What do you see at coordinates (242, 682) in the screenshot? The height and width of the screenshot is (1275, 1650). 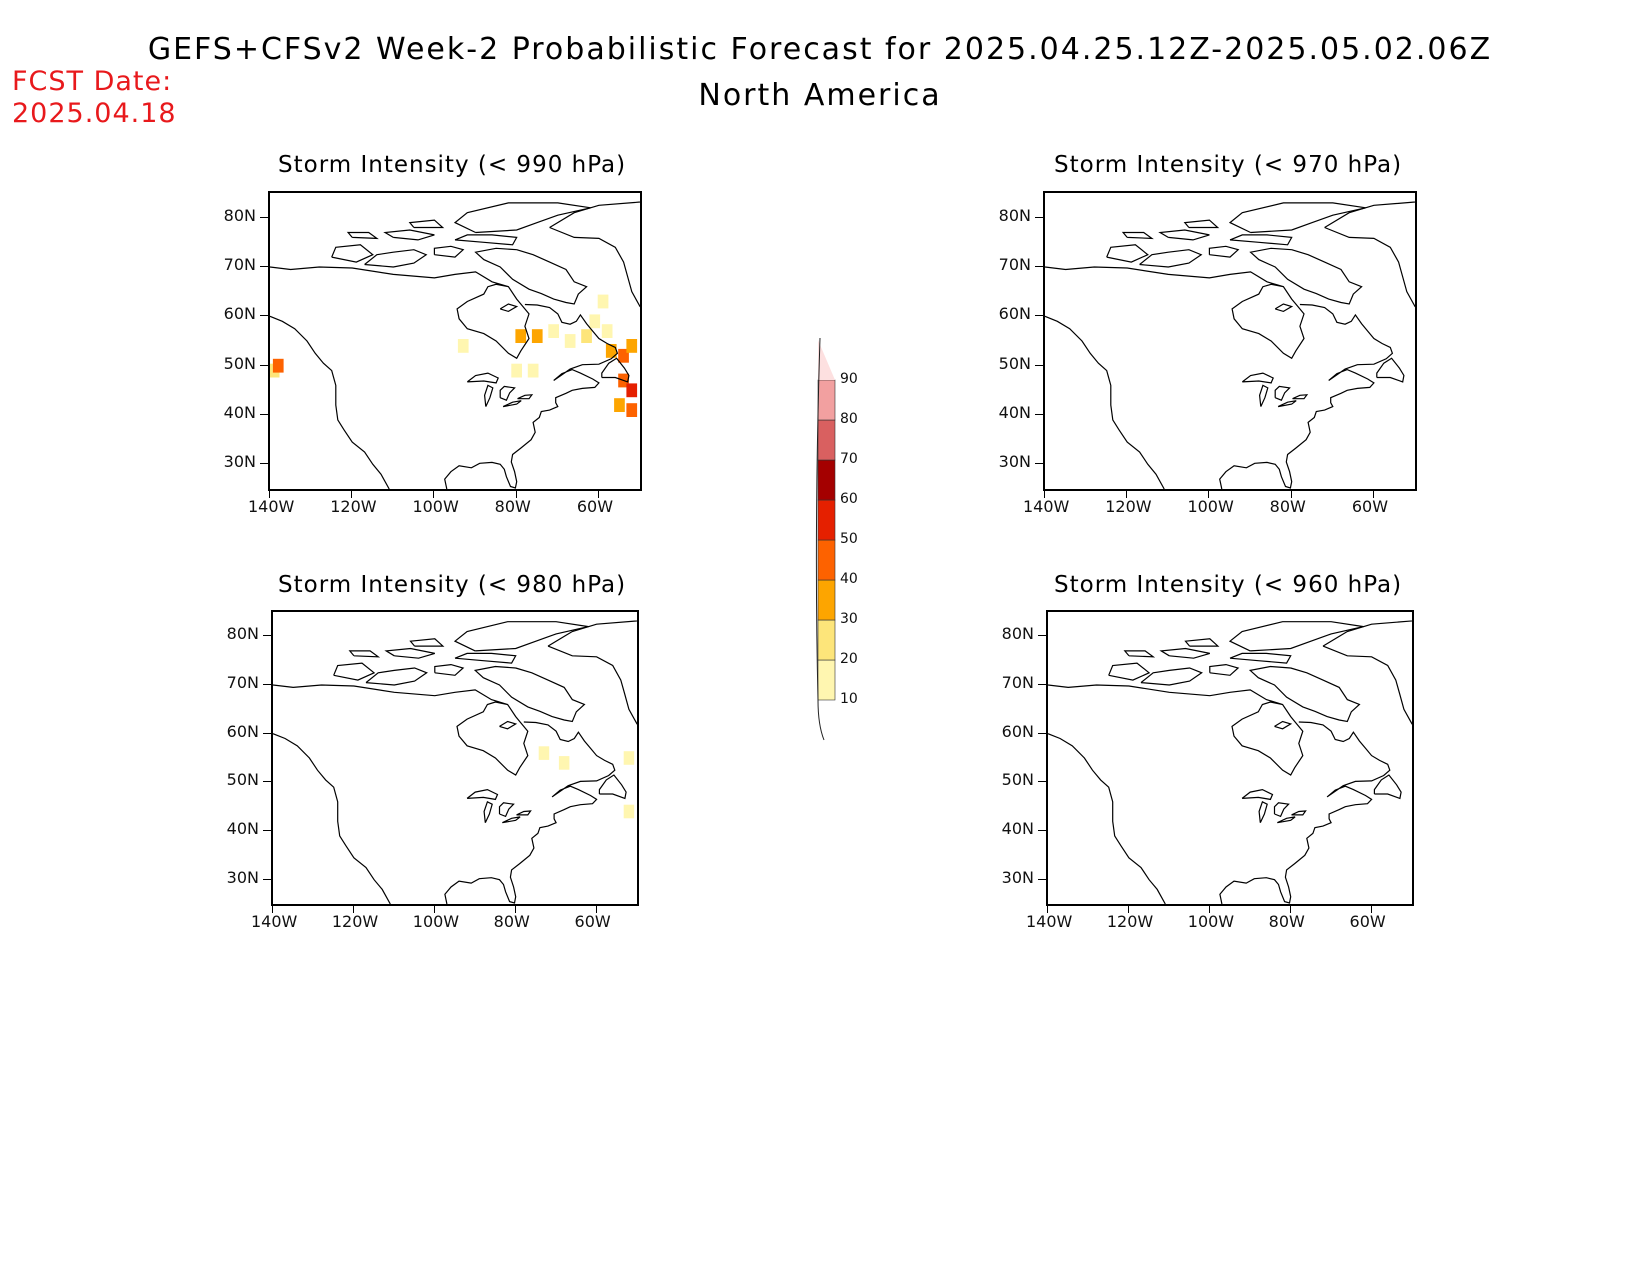 I see `lat-tick-label: 70N` at bounding box center [242, 682].